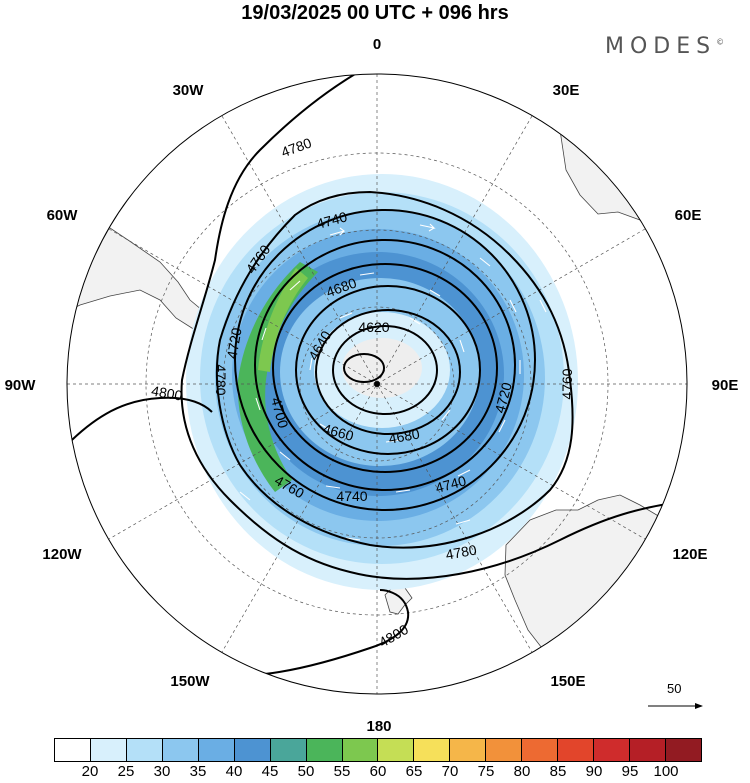 The height and width of the screenshot is (783, 750). I want to click on colorbar-tick-label: 55, so click(342, 771).